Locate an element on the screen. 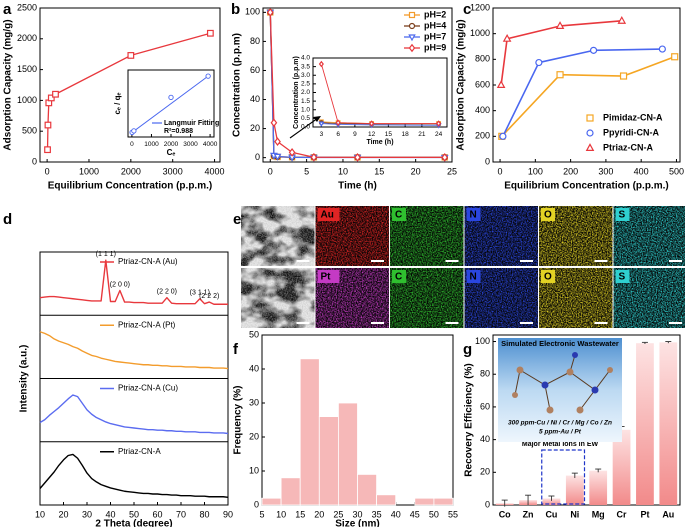 This screenshot has width=685, height=527. x-tick-label: Zn is located at coordinates (528, 514).